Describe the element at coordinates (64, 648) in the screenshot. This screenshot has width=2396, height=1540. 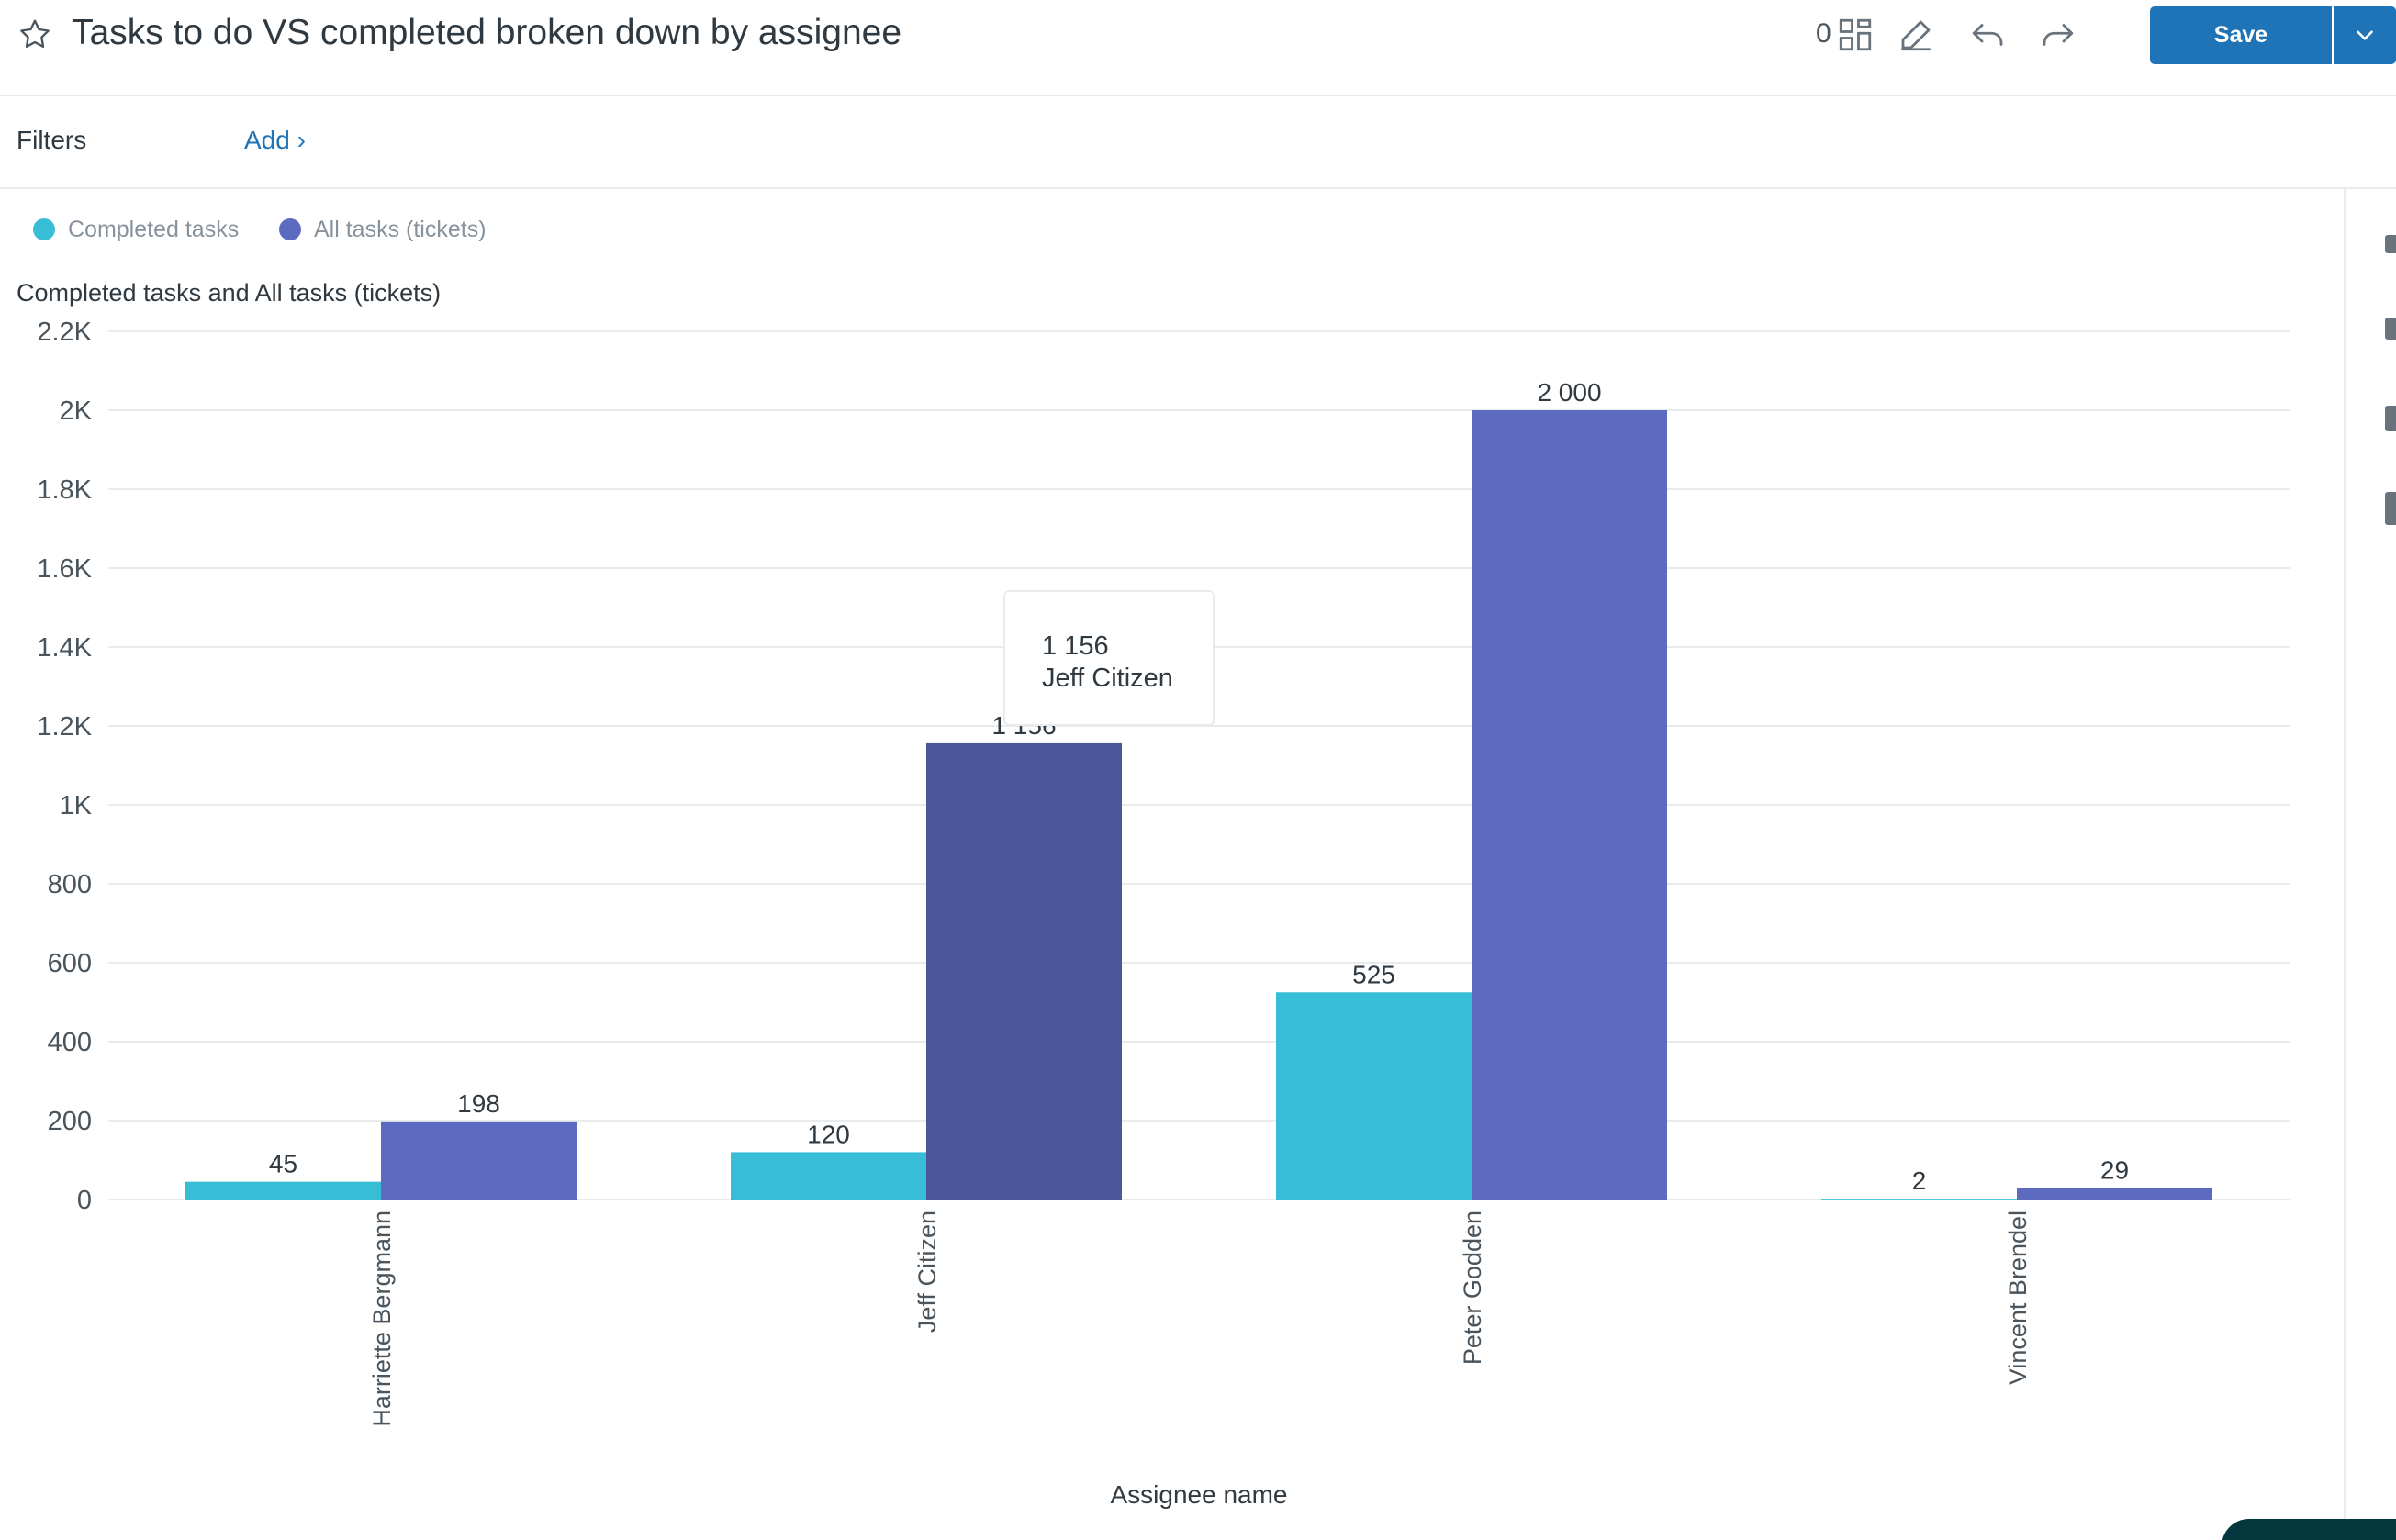
I see `y-tick-label: 1.4K` at that location.